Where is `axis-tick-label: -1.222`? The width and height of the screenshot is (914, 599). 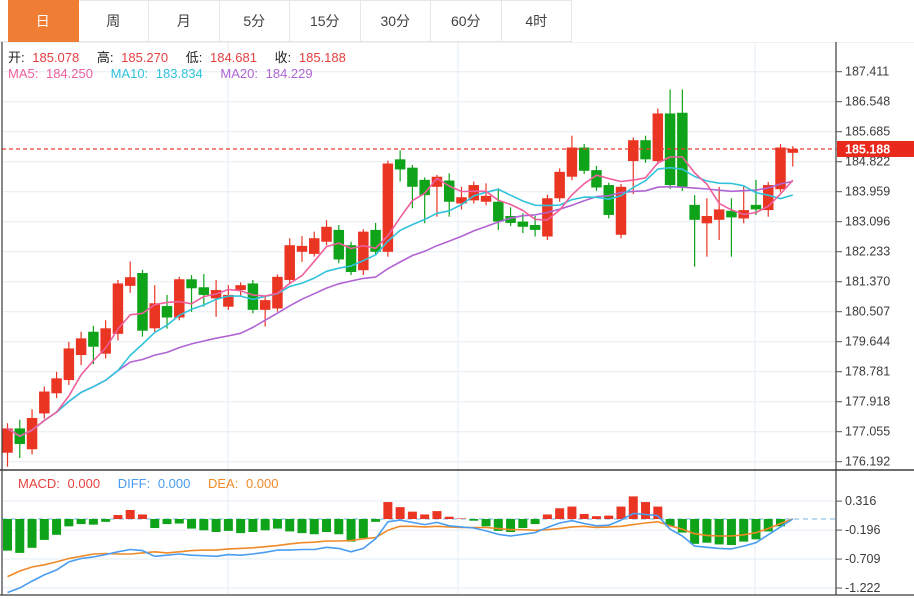 axis-tick-label: -1.222 is located at coordinates (862, 588).